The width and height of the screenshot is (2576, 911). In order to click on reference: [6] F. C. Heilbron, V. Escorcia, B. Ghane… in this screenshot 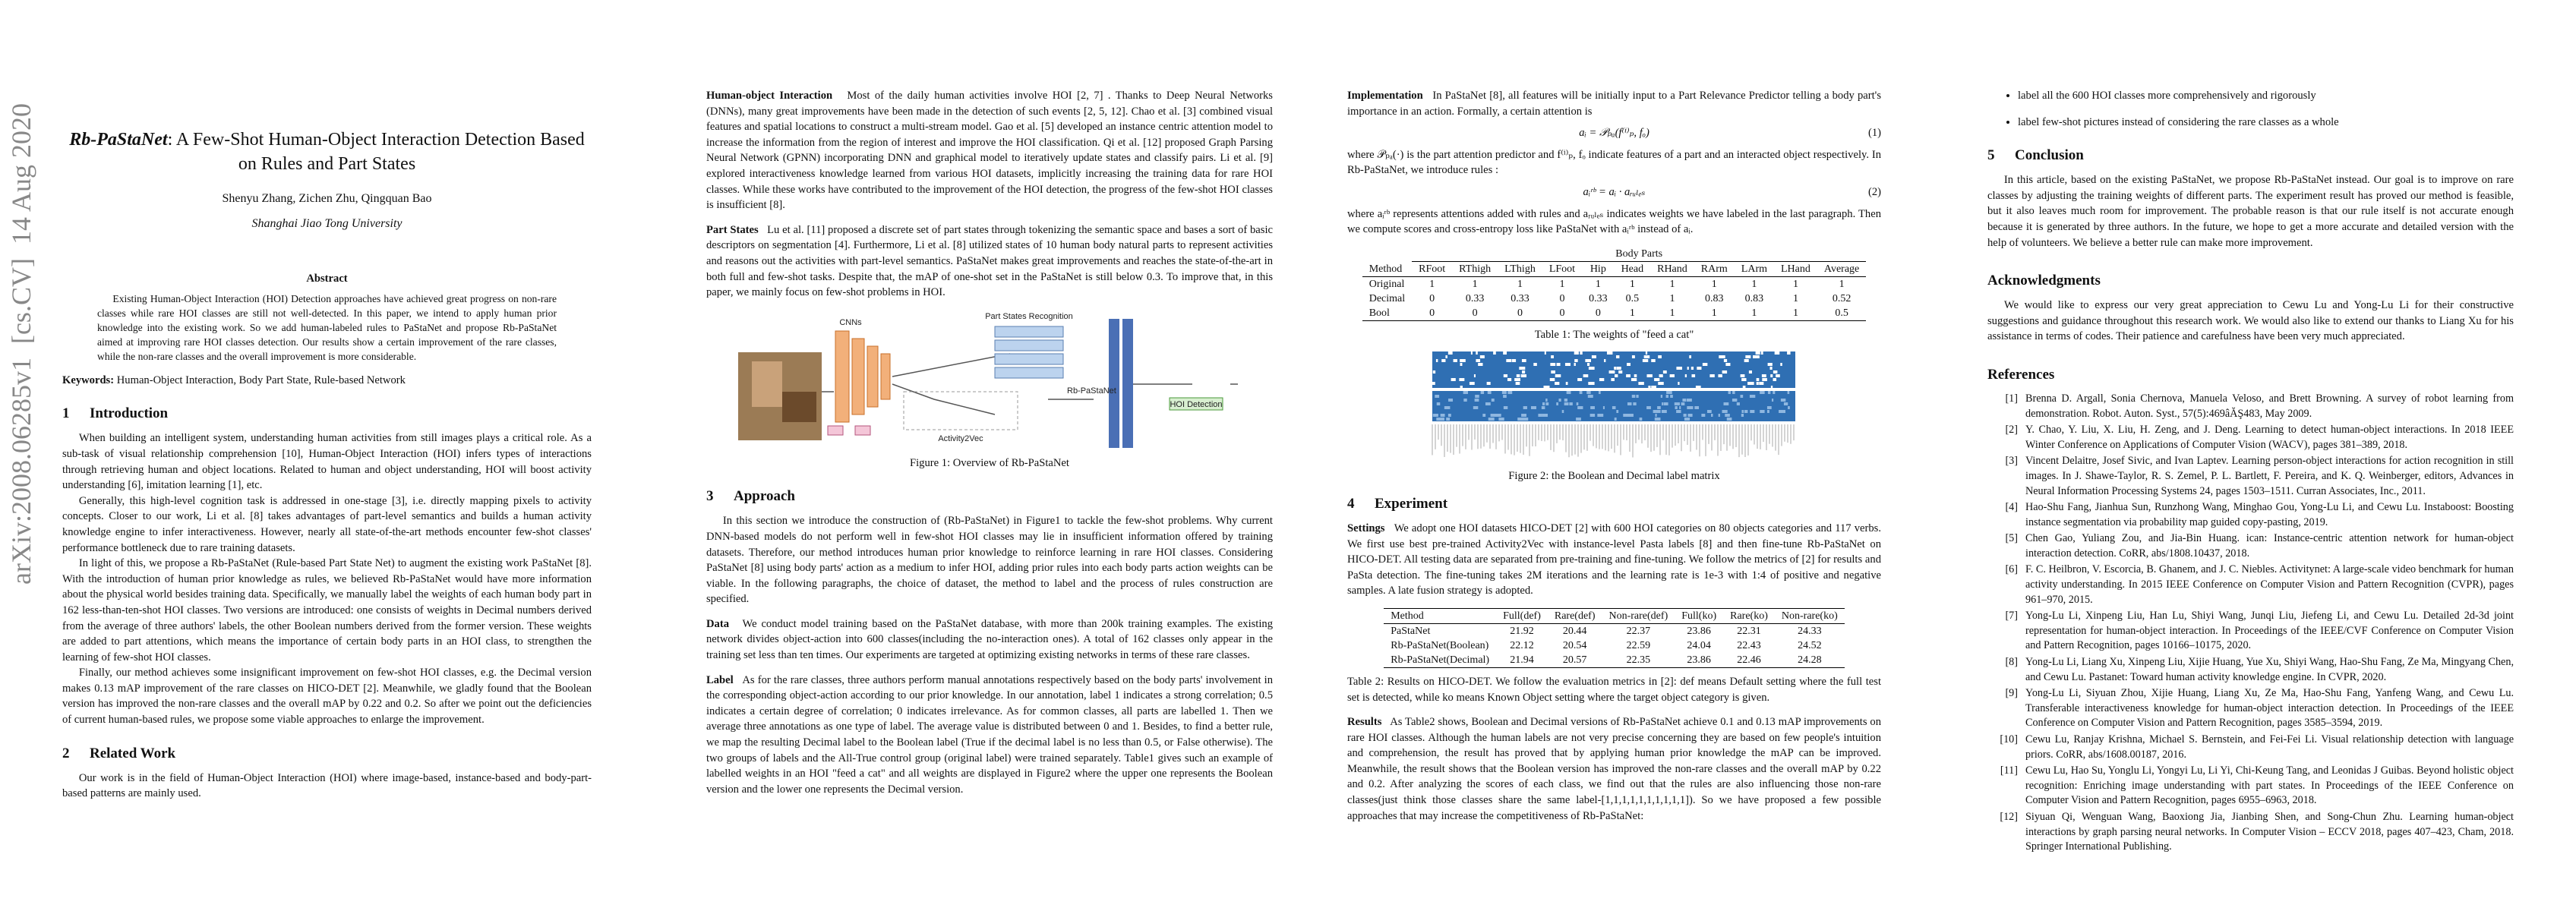, I will do `click(2250, 585)`.